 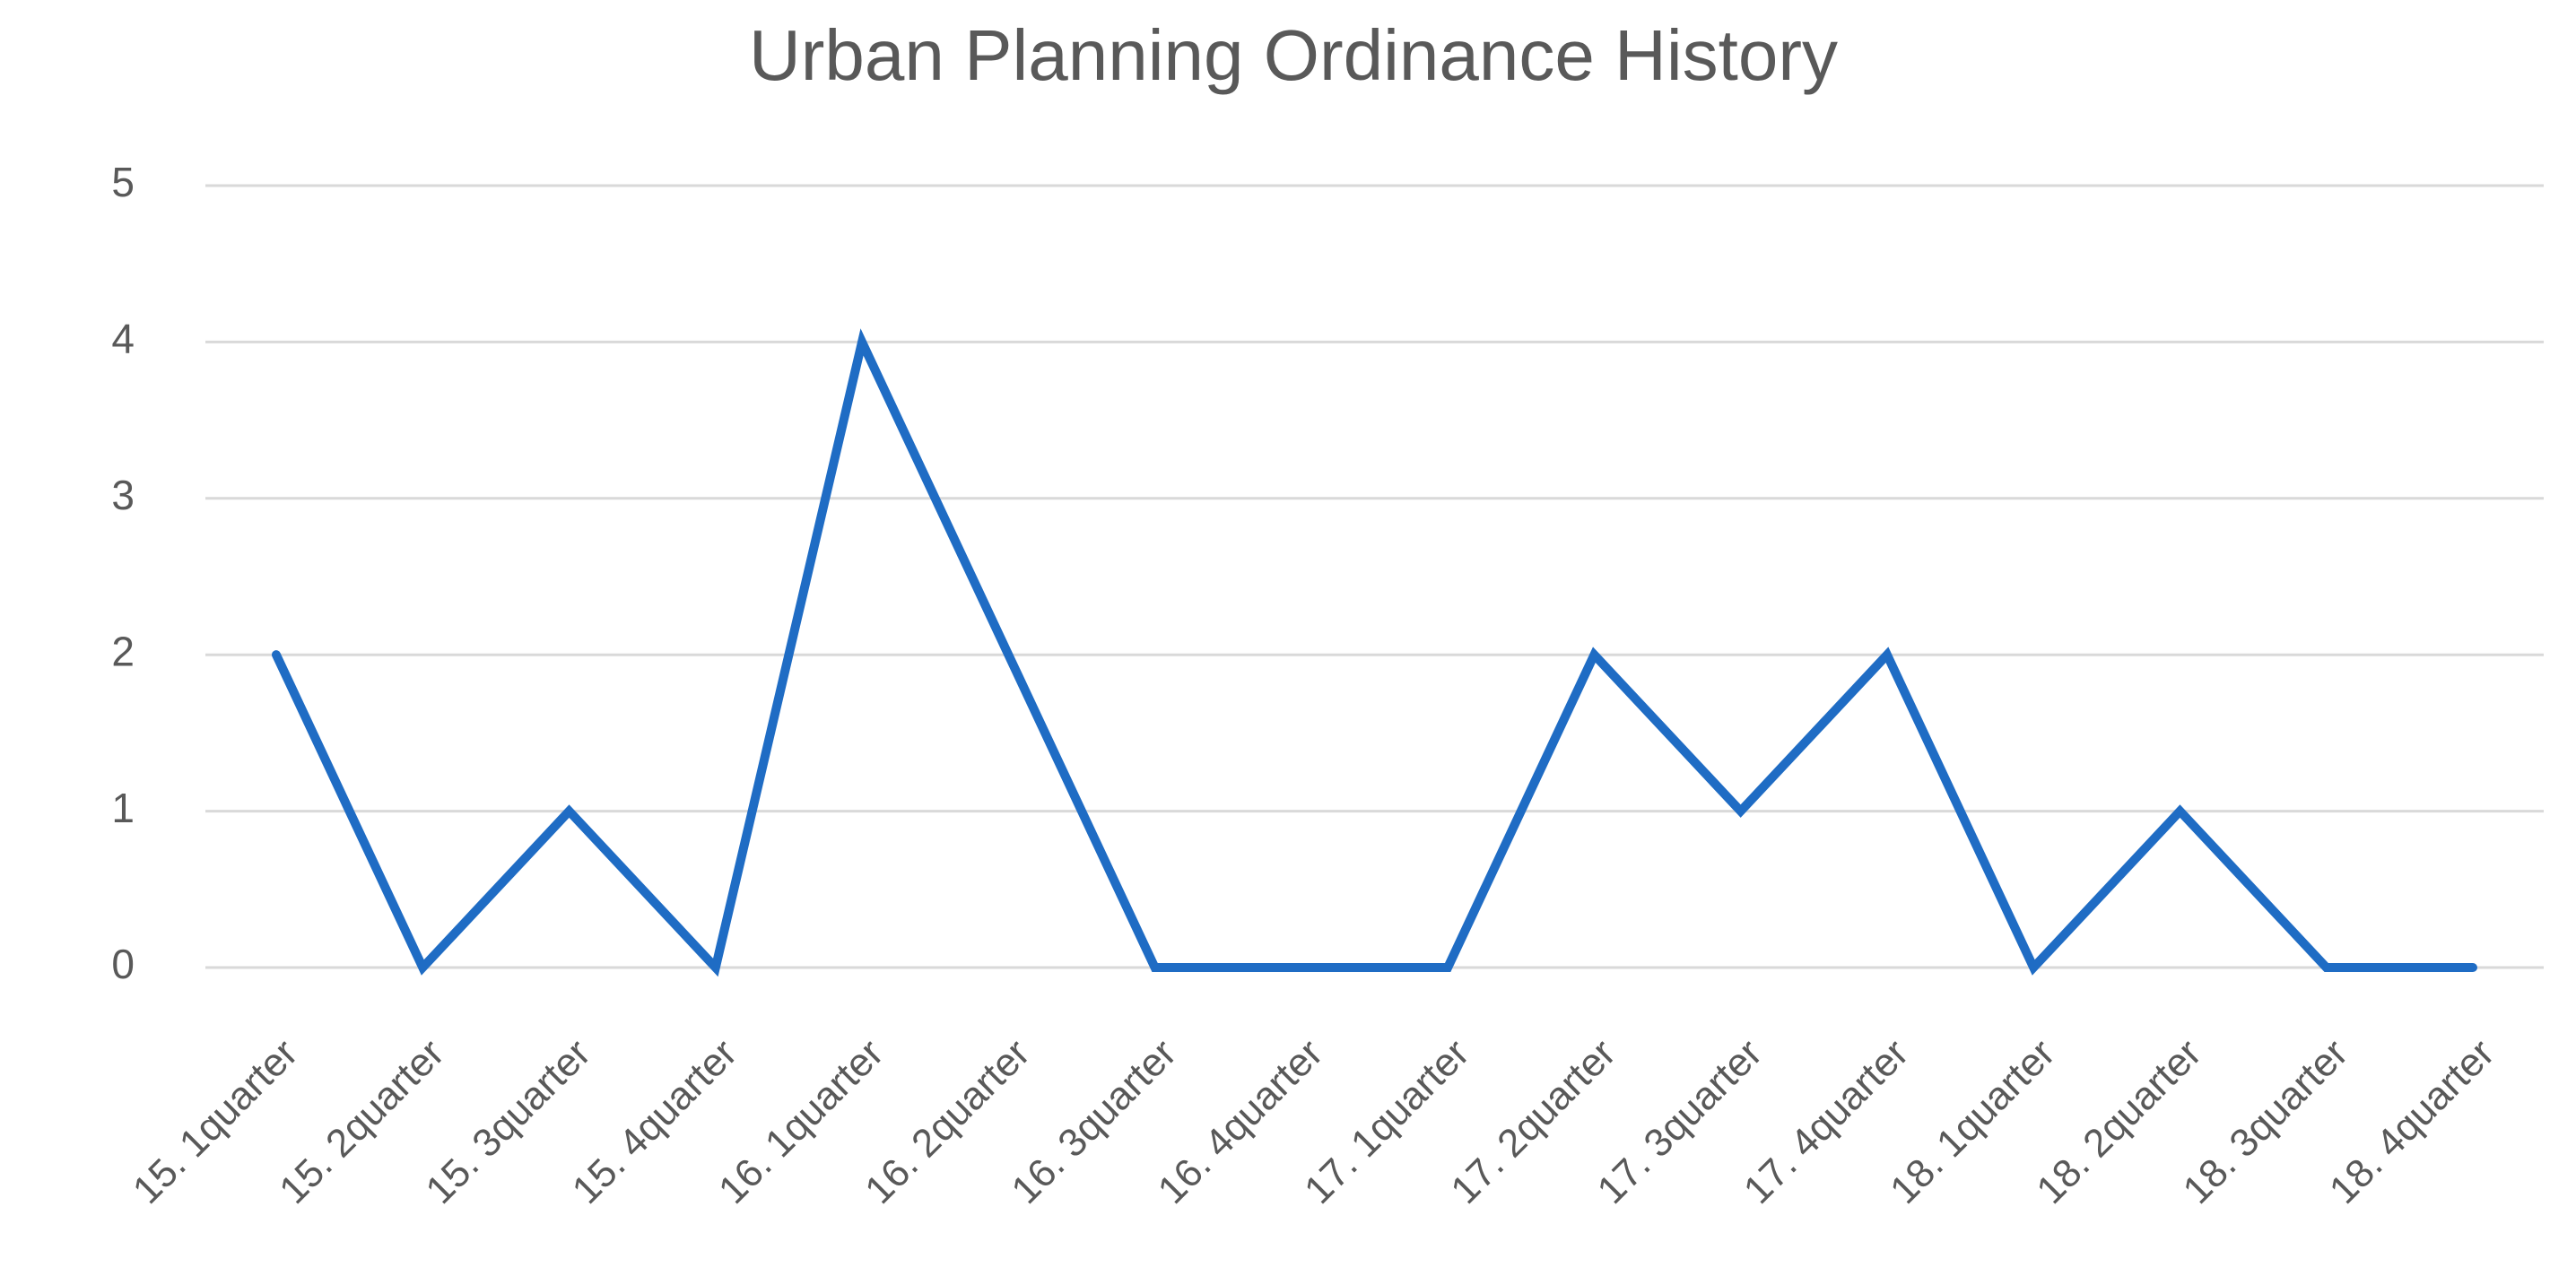 What do you see at coordinates (123, 808) in the screenshot?
I see `y-tick-label: 1` at bounding box center [123, 808].